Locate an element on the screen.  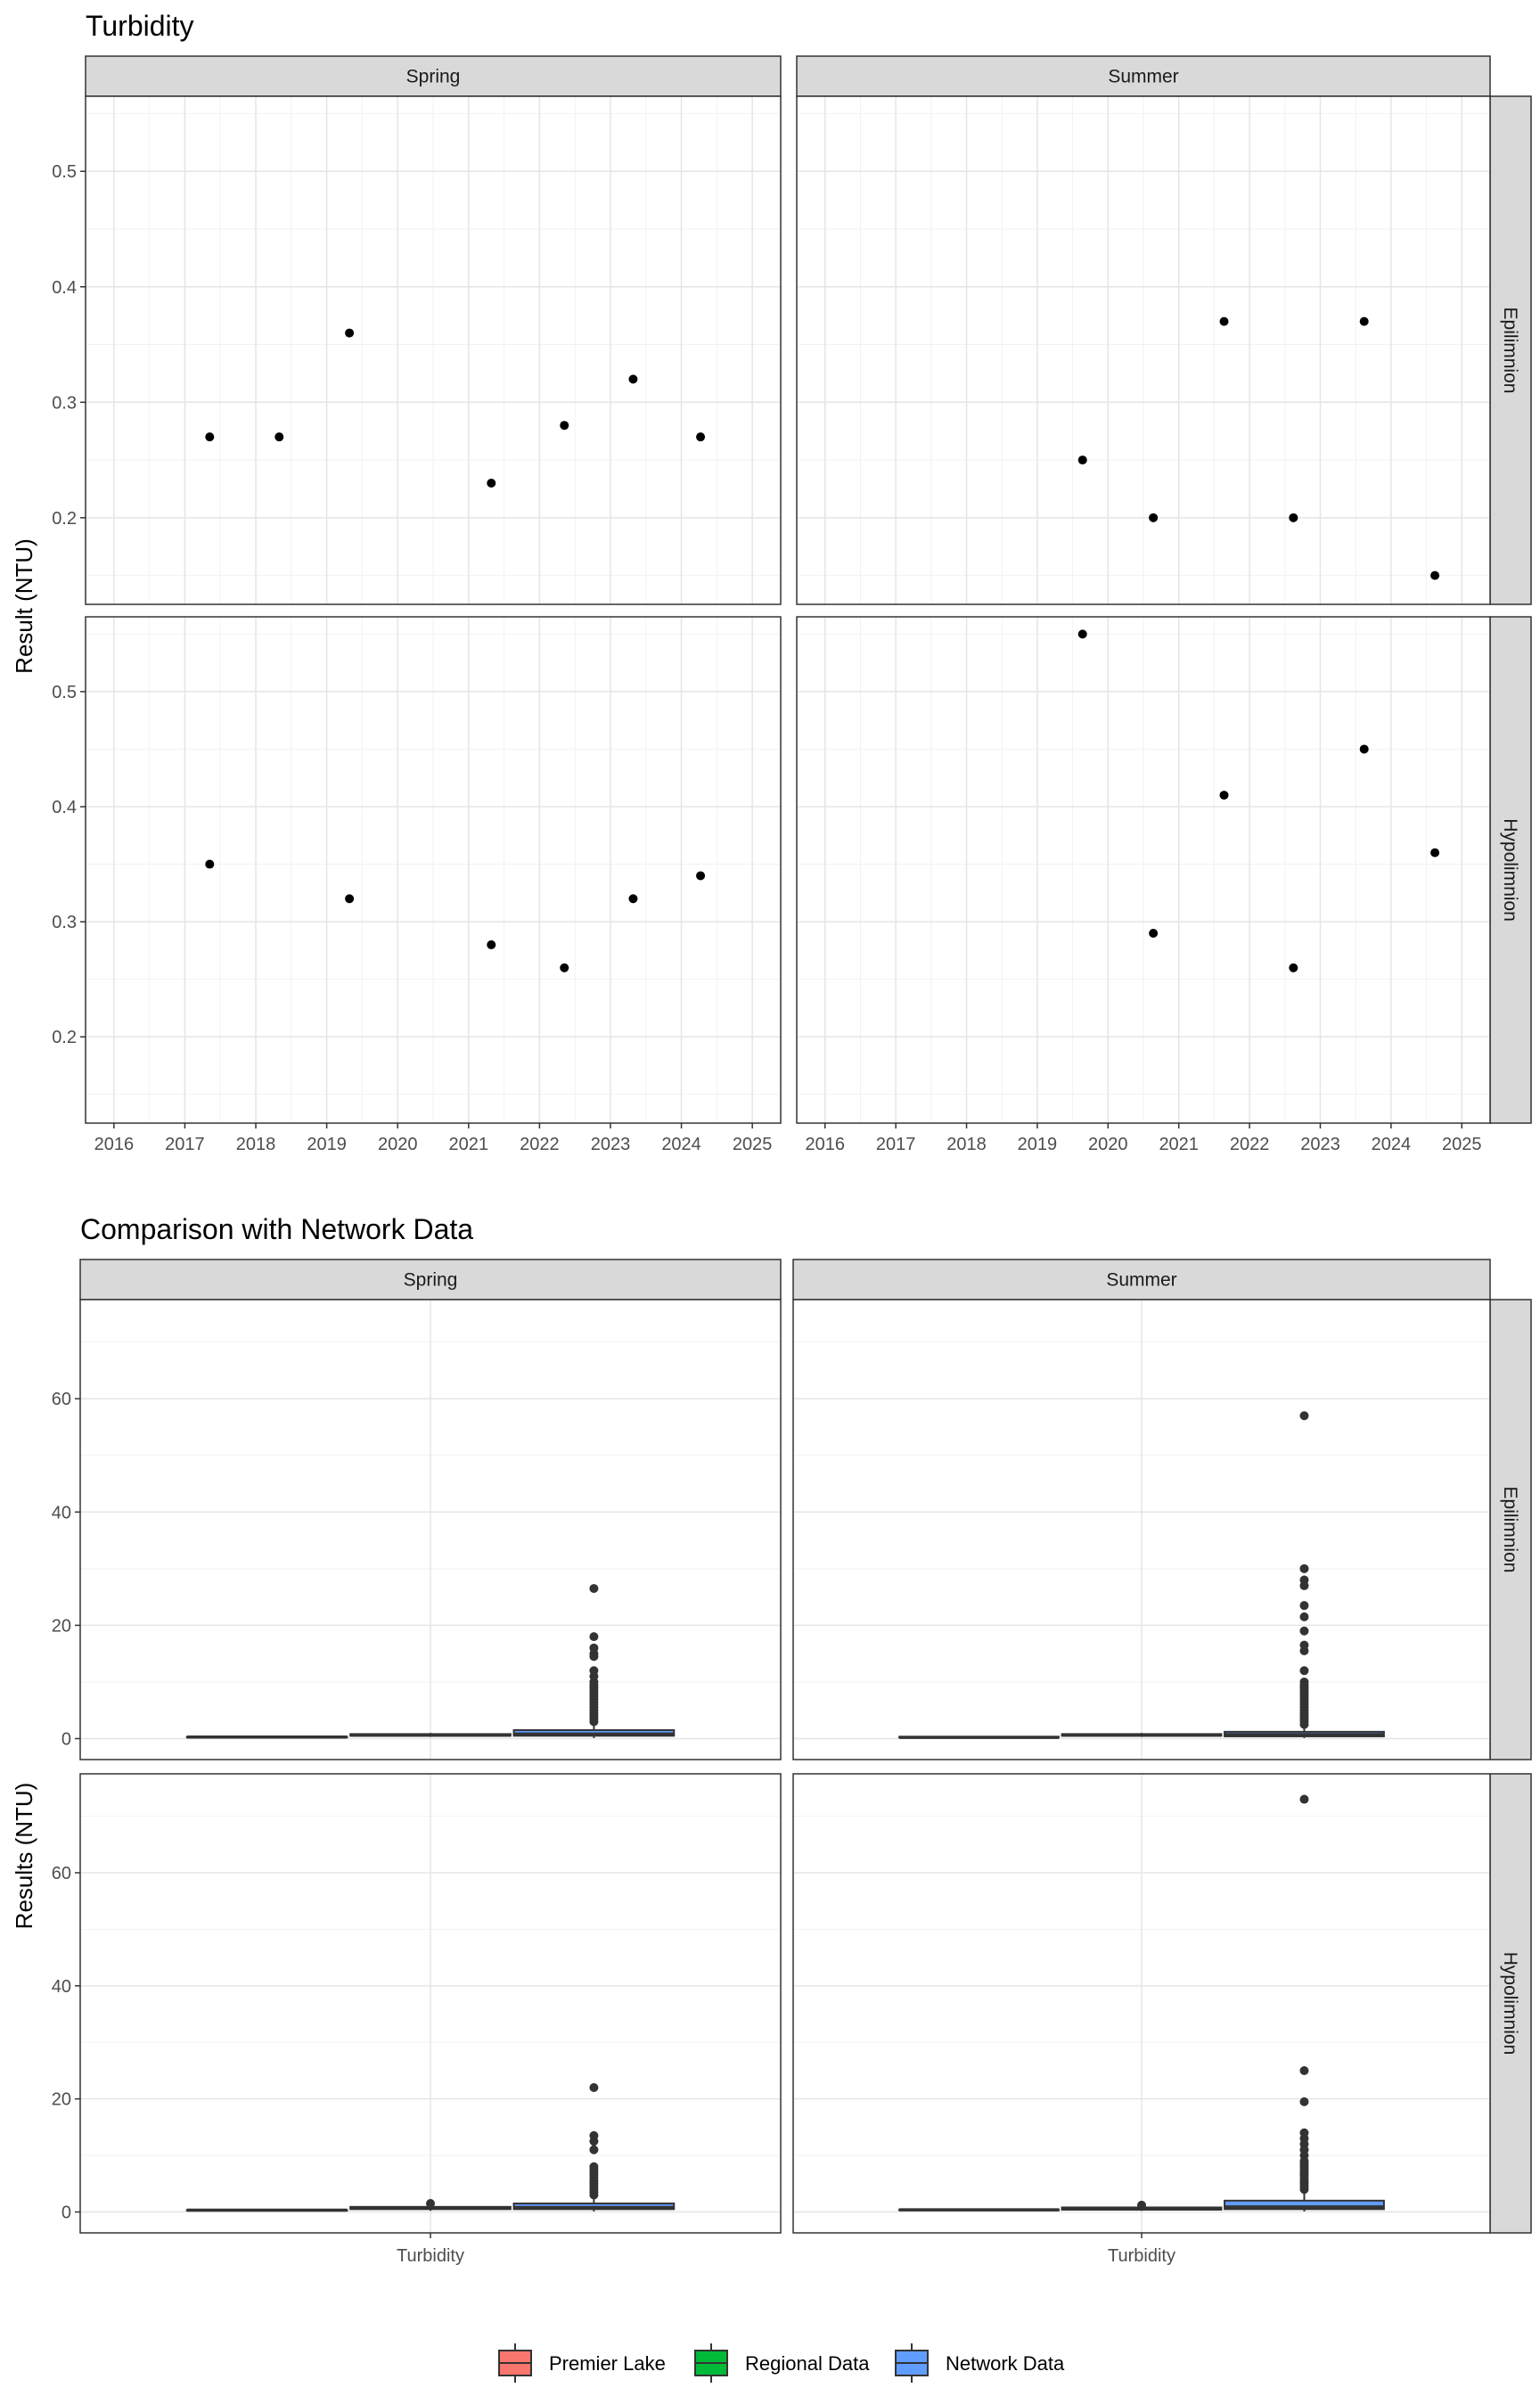
legend-item-network-data: Network Data is located at coordinates (980, 2363).